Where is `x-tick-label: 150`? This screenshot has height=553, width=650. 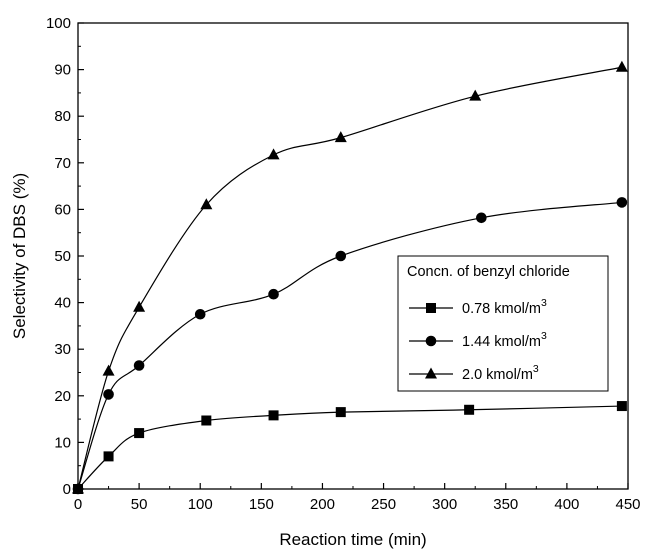 x-tick-label: 150 is located at coordinates (261, 504).